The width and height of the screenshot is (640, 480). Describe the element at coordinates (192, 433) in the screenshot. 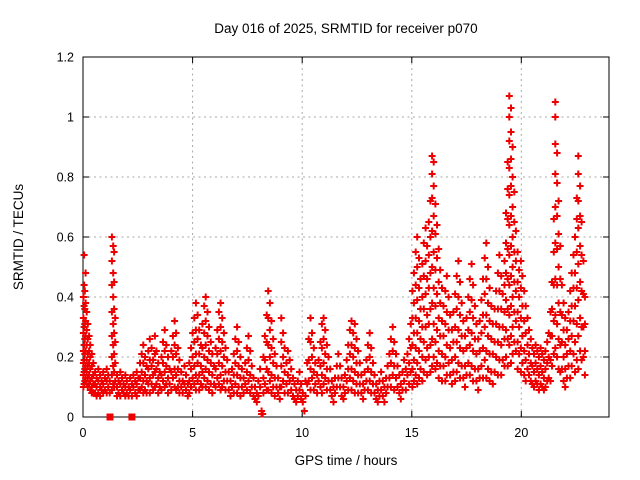

I see `x-tick-label: 5` at that location.